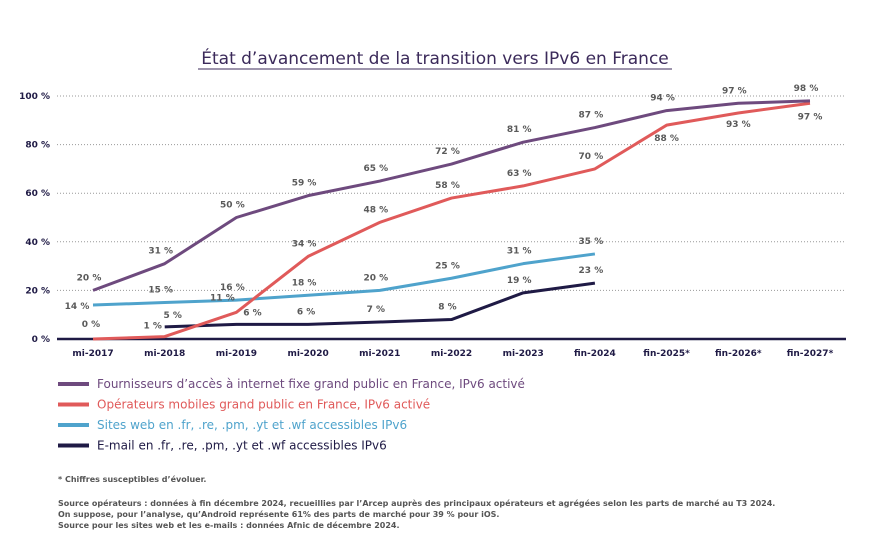 This screenshot has height=549, width=893. I want to click on data-label: 18 %, so click(304, 283).